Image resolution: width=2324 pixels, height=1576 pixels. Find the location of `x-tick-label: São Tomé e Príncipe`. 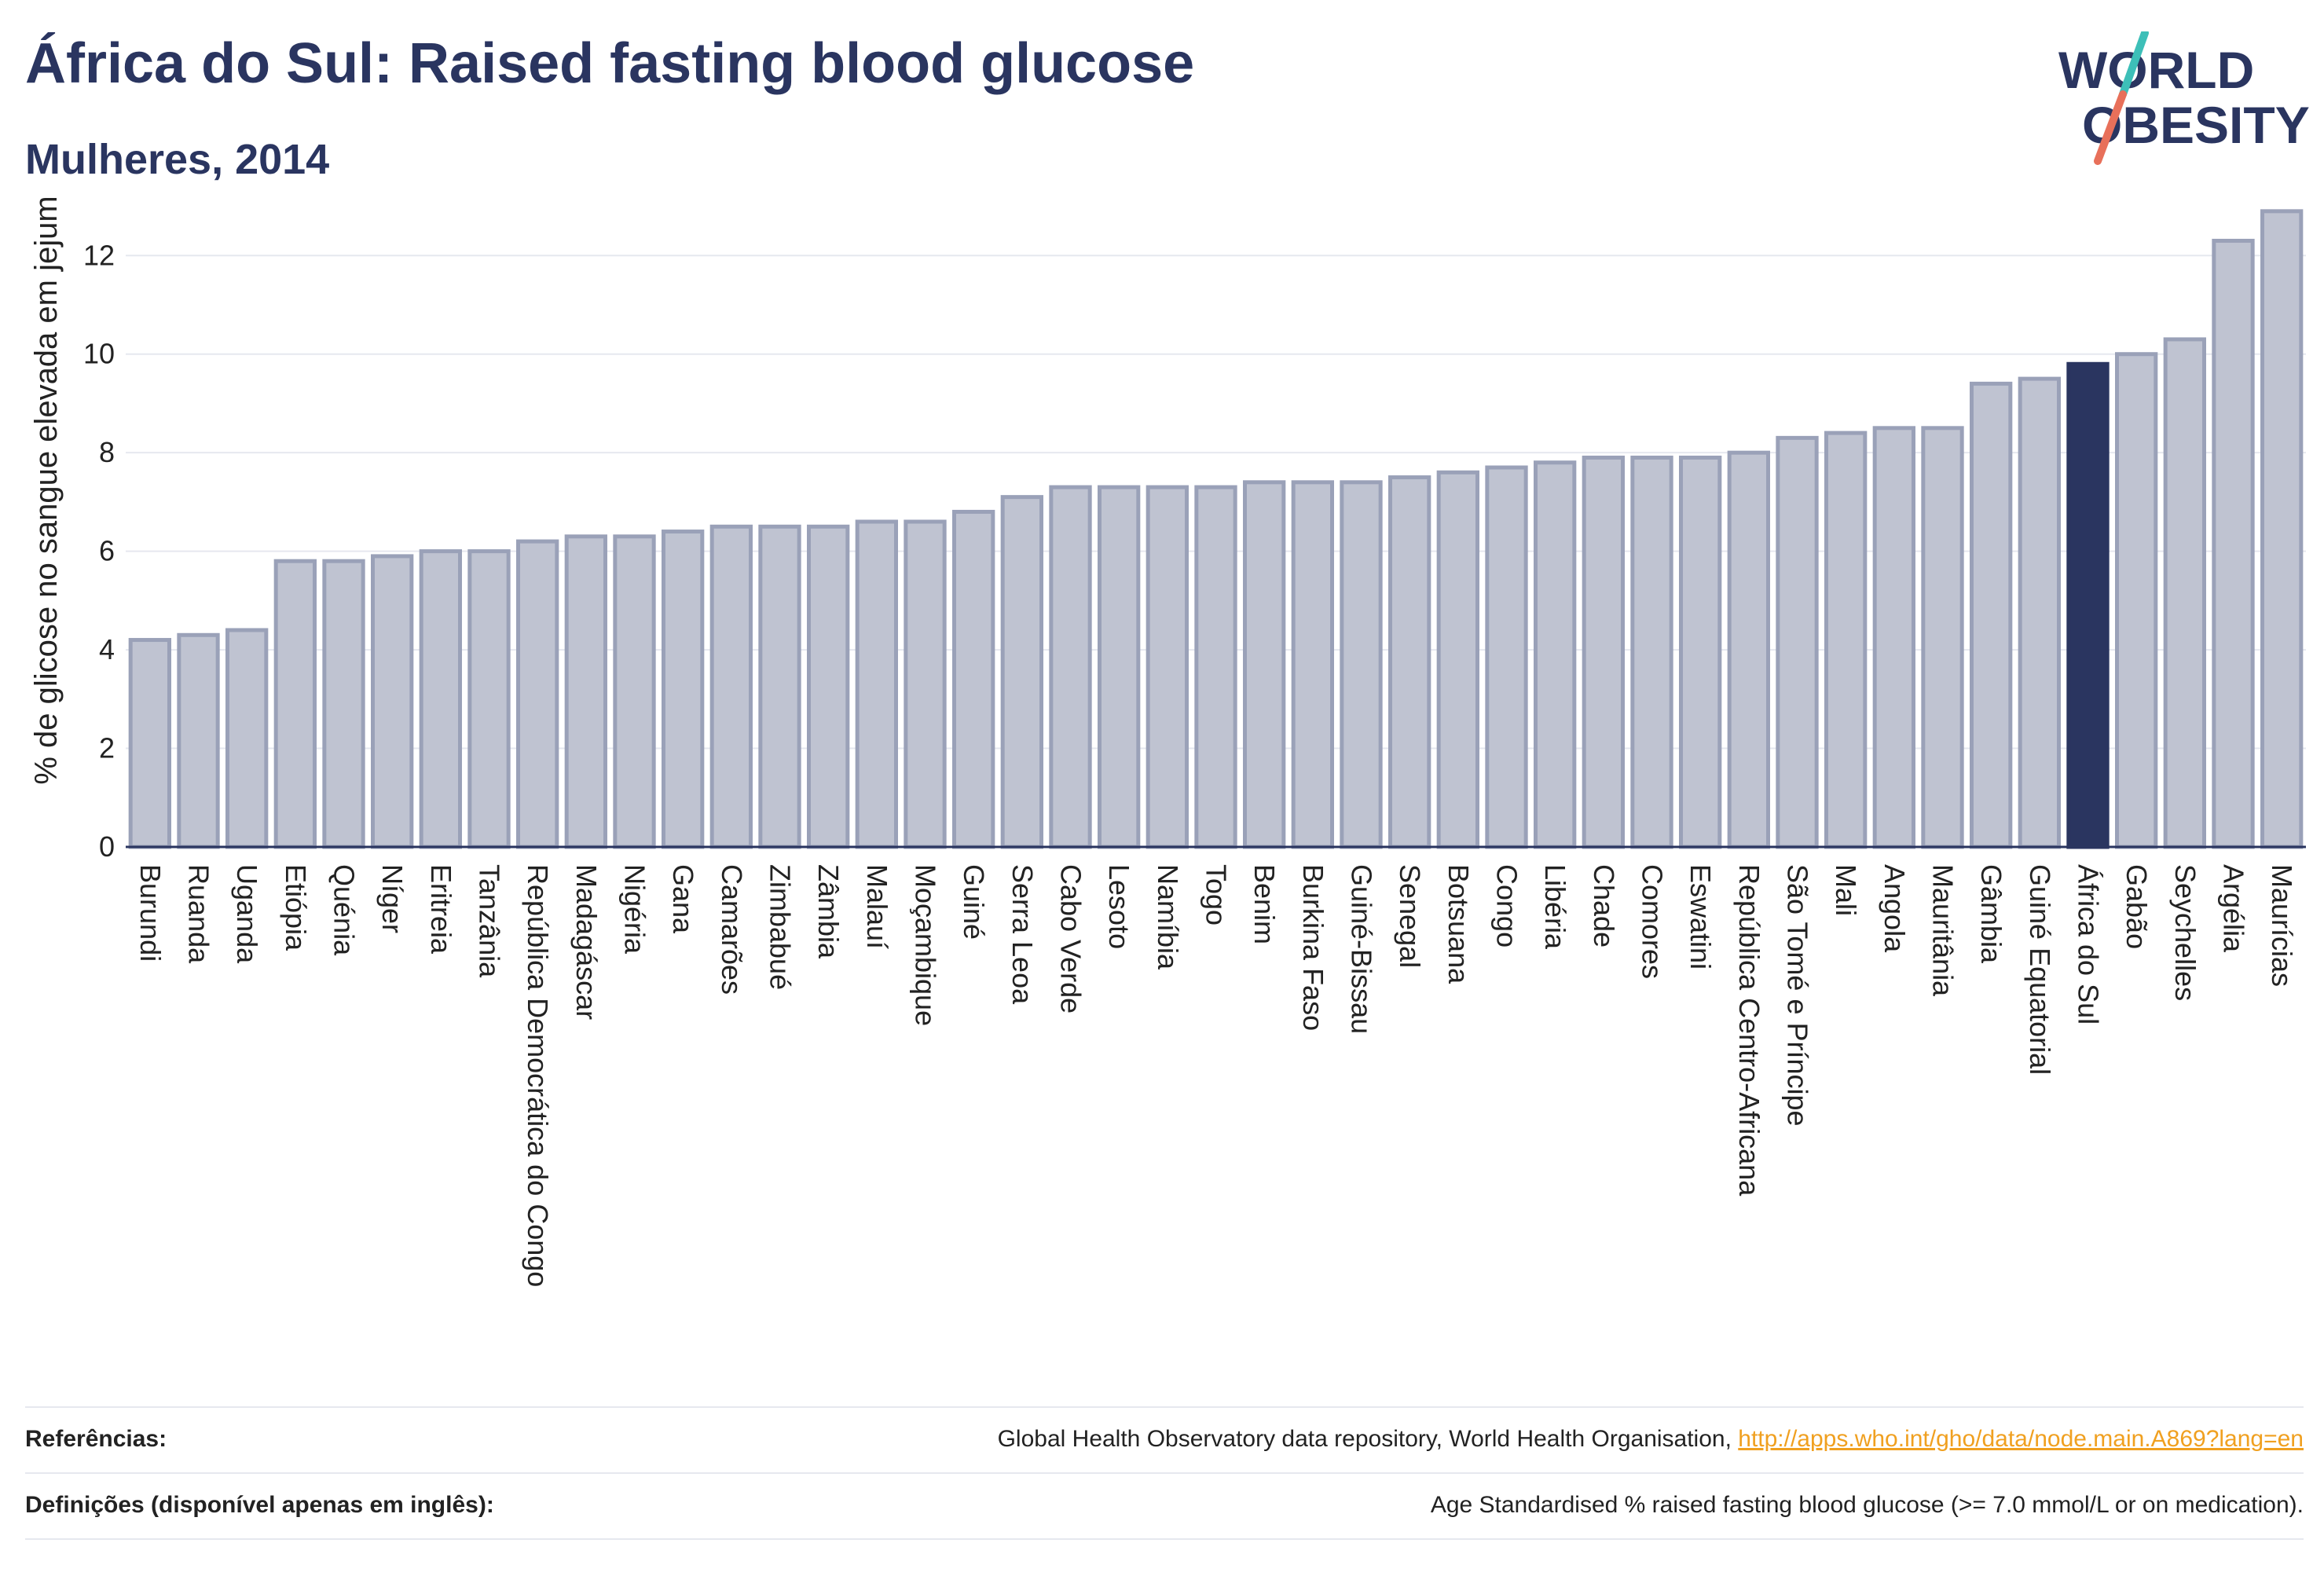

x-tick-label: São Tomé e Príncipe is located at coordinates (1798, 995).